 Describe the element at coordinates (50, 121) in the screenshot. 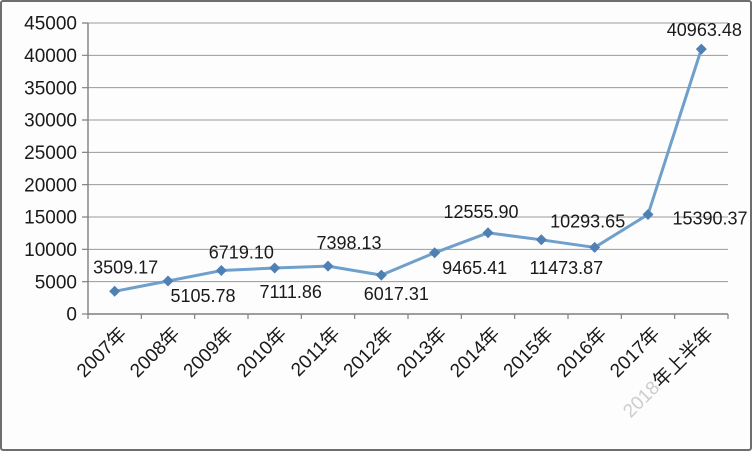

I see `y-tick-label: 30000` at that location.